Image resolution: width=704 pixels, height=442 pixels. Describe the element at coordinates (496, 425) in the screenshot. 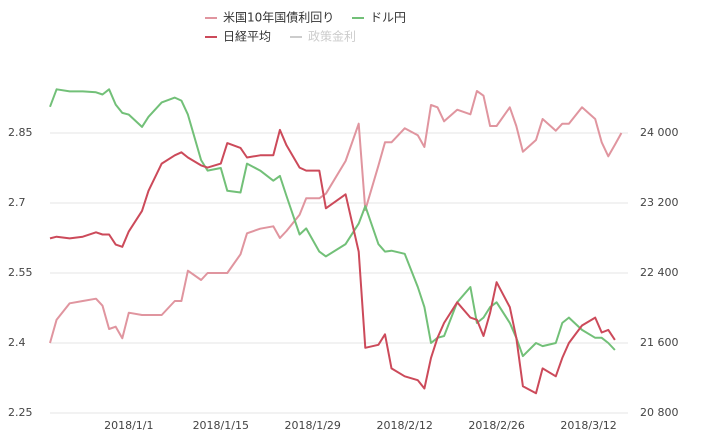

I see `x-tick-label: 2018/2/26` at that location.